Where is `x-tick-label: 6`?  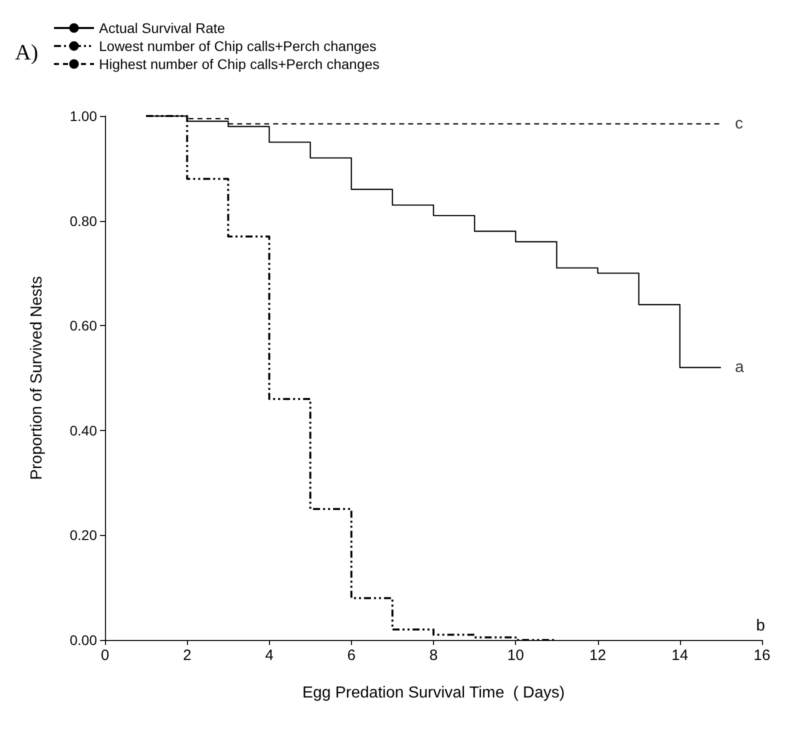 x-tick-label: 6 is located at coordinates (351, 655).